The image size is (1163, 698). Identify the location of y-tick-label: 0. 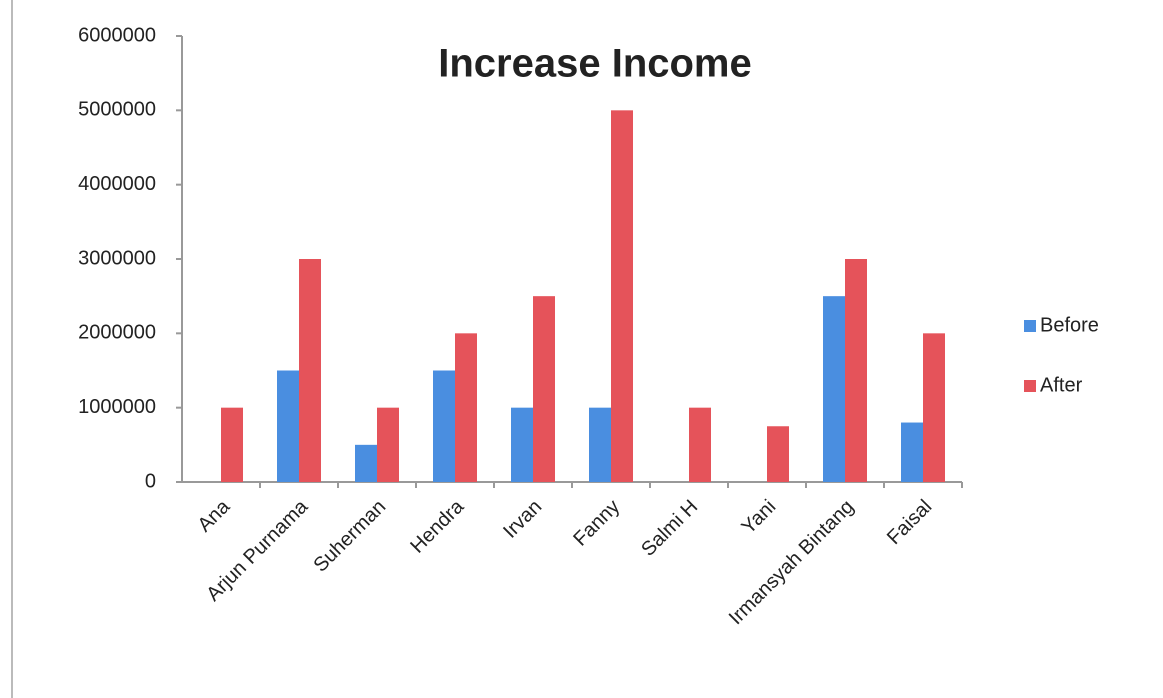
(150, 481).